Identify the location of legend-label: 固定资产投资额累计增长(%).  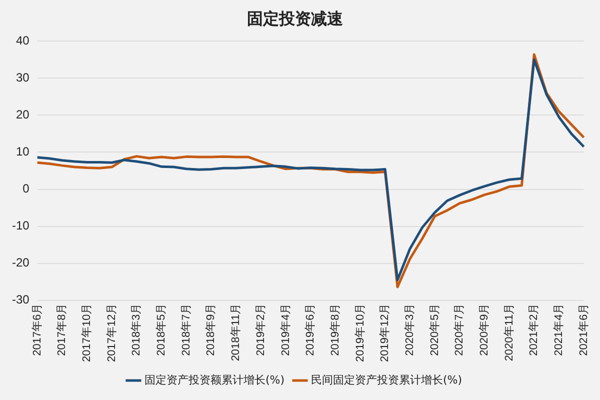
(214, 379).